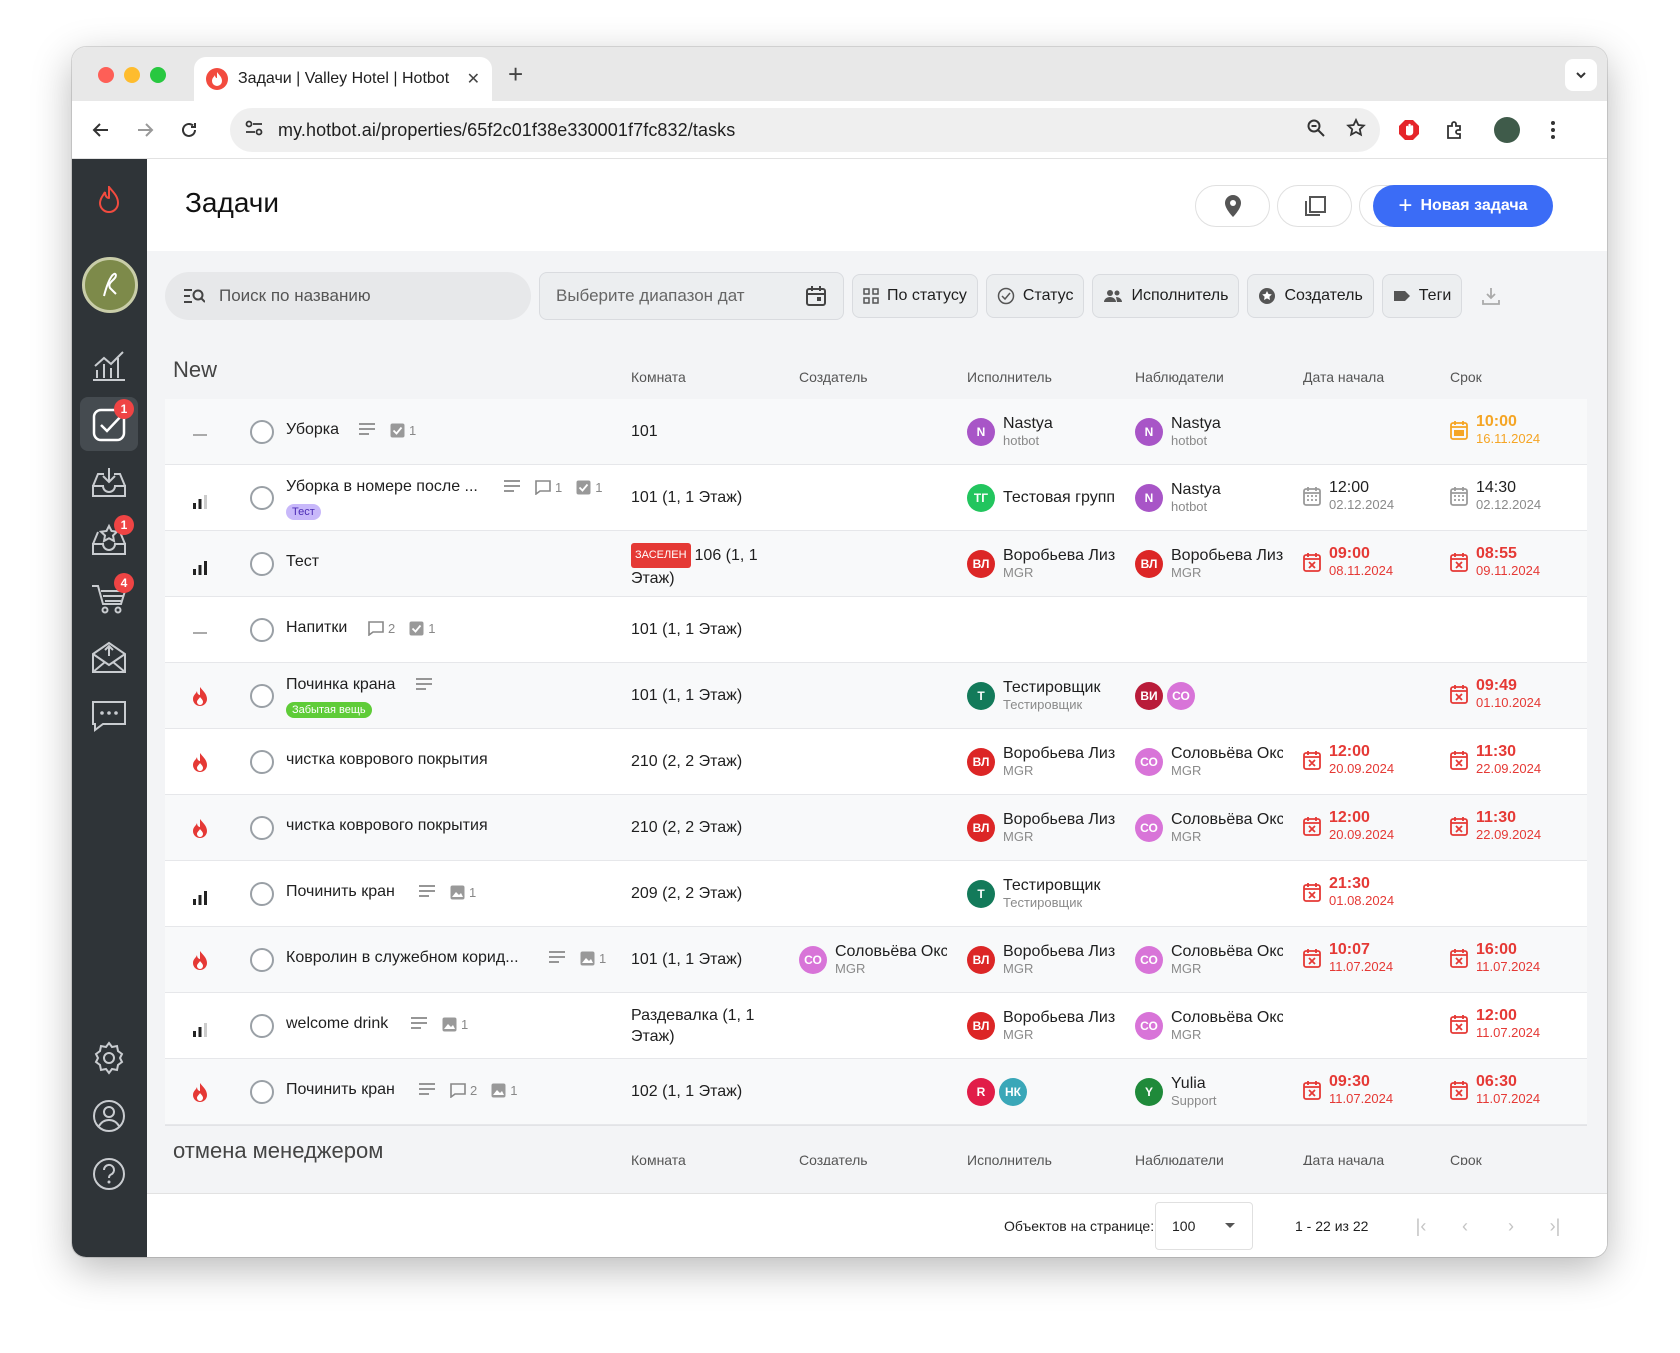  Describe the element at coordinates (1232, 206) in the screenshot. I see `location-button` at that location.